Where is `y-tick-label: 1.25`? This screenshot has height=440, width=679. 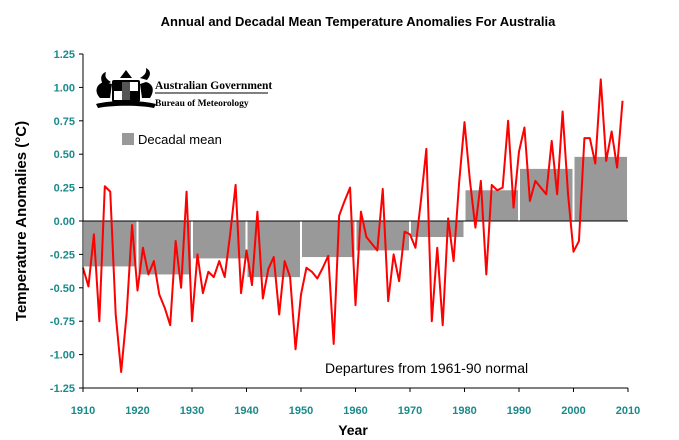 y-tick-label: 1.25 is located at coordinates (64, 55).